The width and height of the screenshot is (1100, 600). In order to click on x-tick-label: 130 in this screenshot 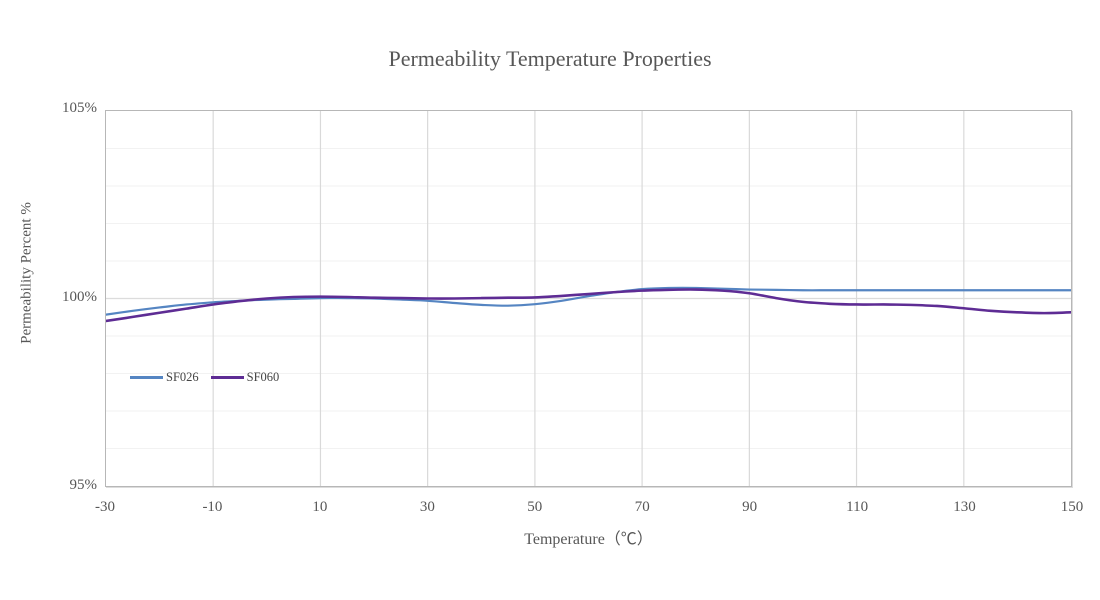, I will do `click(964, 507)`.